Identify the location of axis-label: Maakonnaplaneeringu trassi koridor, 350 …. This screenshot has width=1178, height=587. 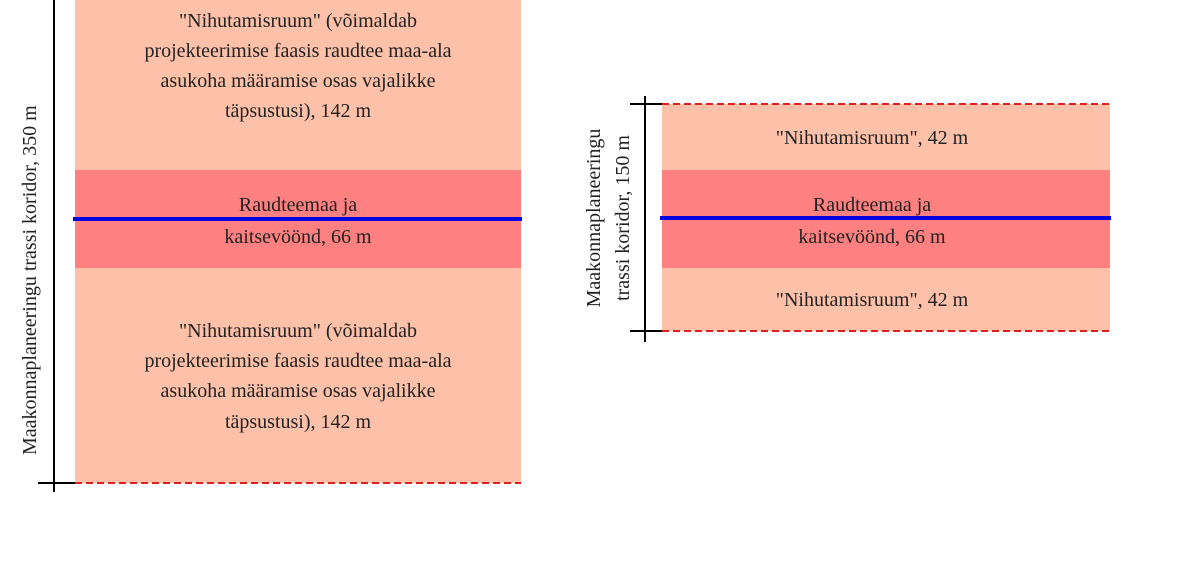
(30, 280).